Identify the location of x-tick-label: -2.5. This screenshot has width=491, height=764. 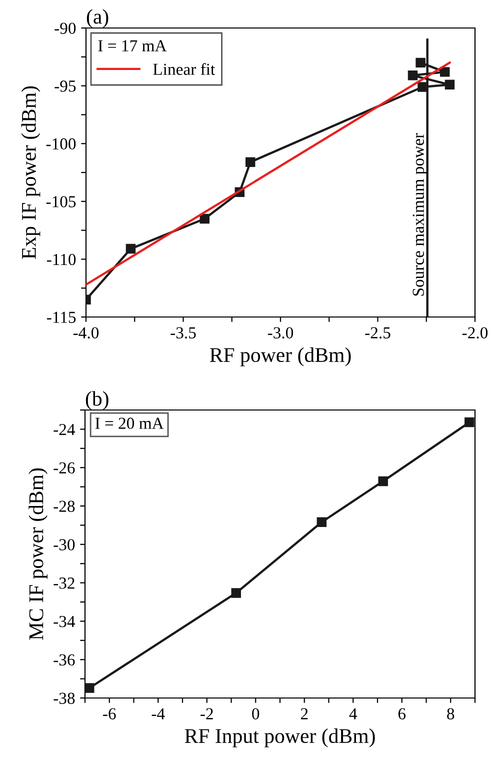
(377, 333).